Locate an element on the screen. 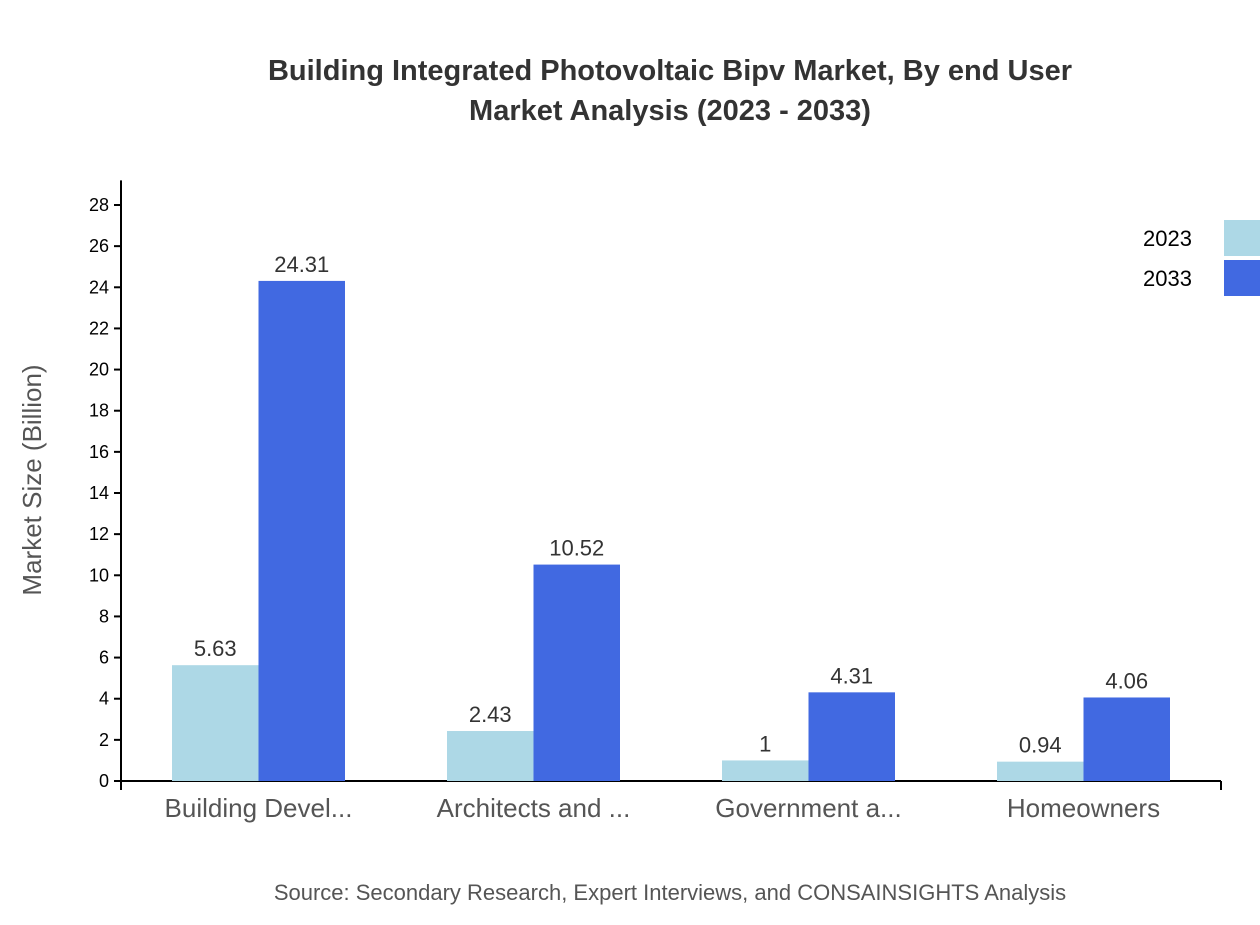 This screenshot has width=1260, height=925. y-tick-label: 2 is located at coordinates (104, 740).